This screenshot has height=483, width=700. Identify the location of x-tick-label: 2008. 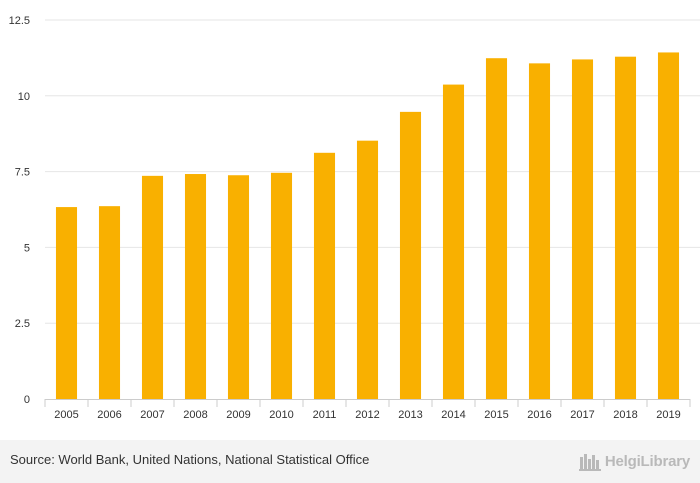
(195, 415).